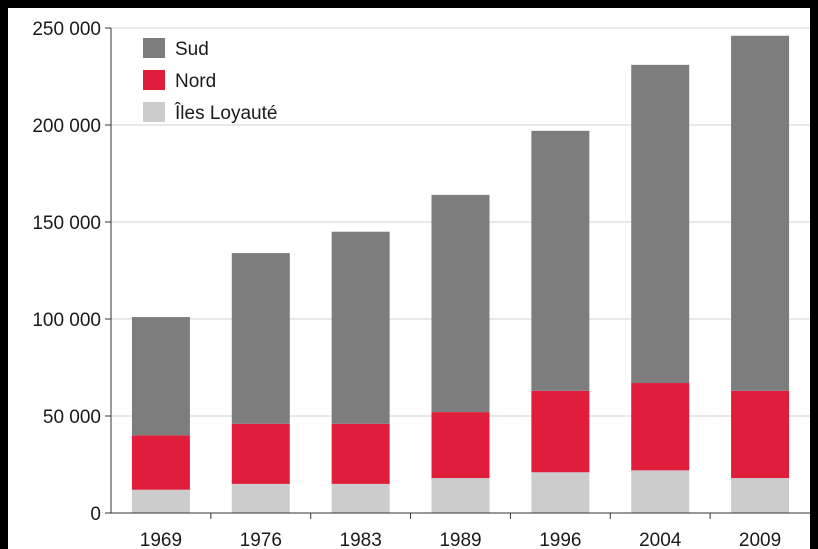 The width and height of the screenshot is (818, 549). I want to click on legend-swatch-sud, so click(154, 48).